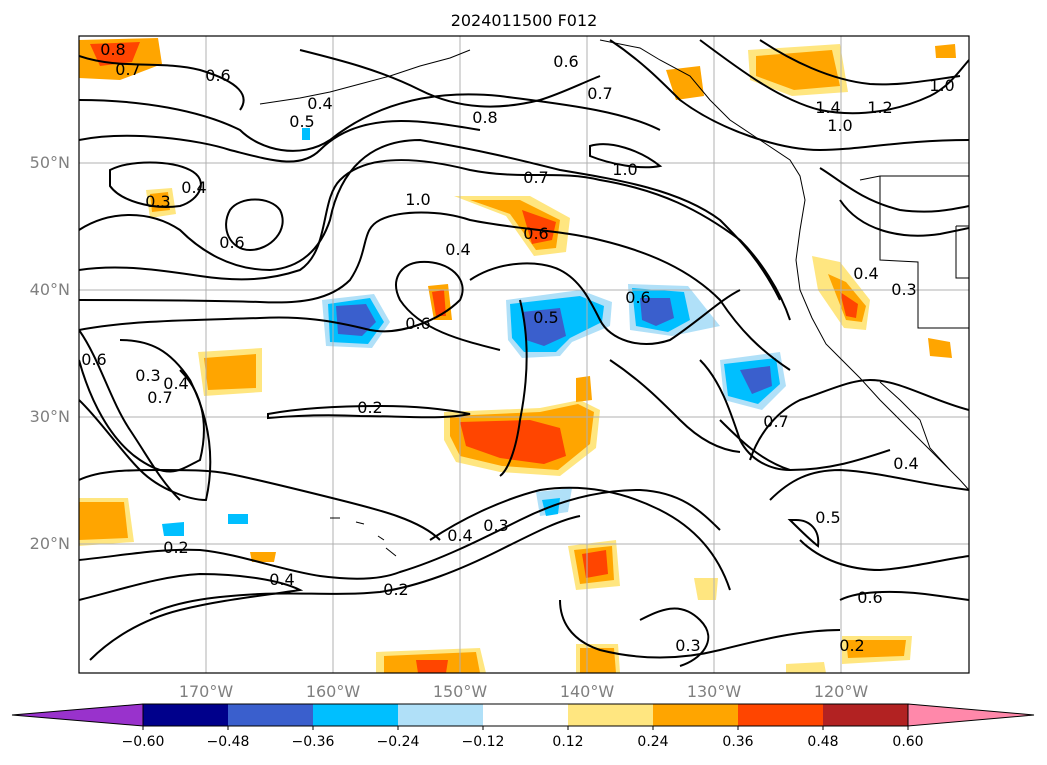 The width and height of the screenshot is (1047, 765). What do you see at coordinates (50, 416) in the screenshot?
I see `lat-tick-label: 30°N` at bounding box center [50, 416].